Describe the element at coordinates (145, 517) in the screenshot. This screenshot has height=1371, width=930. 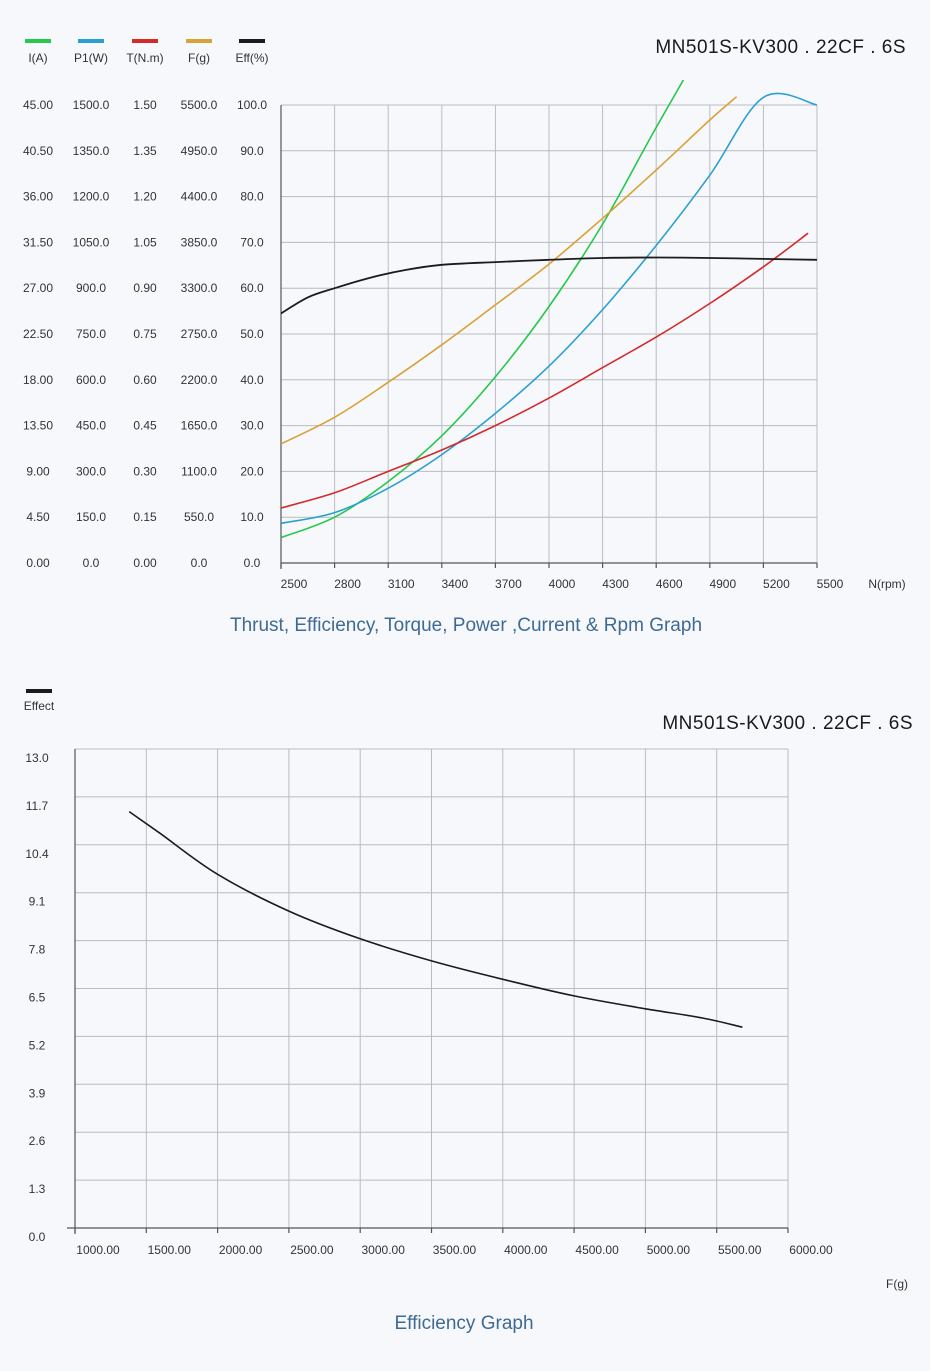
I see `y-tick-label: 0.15` at that location.